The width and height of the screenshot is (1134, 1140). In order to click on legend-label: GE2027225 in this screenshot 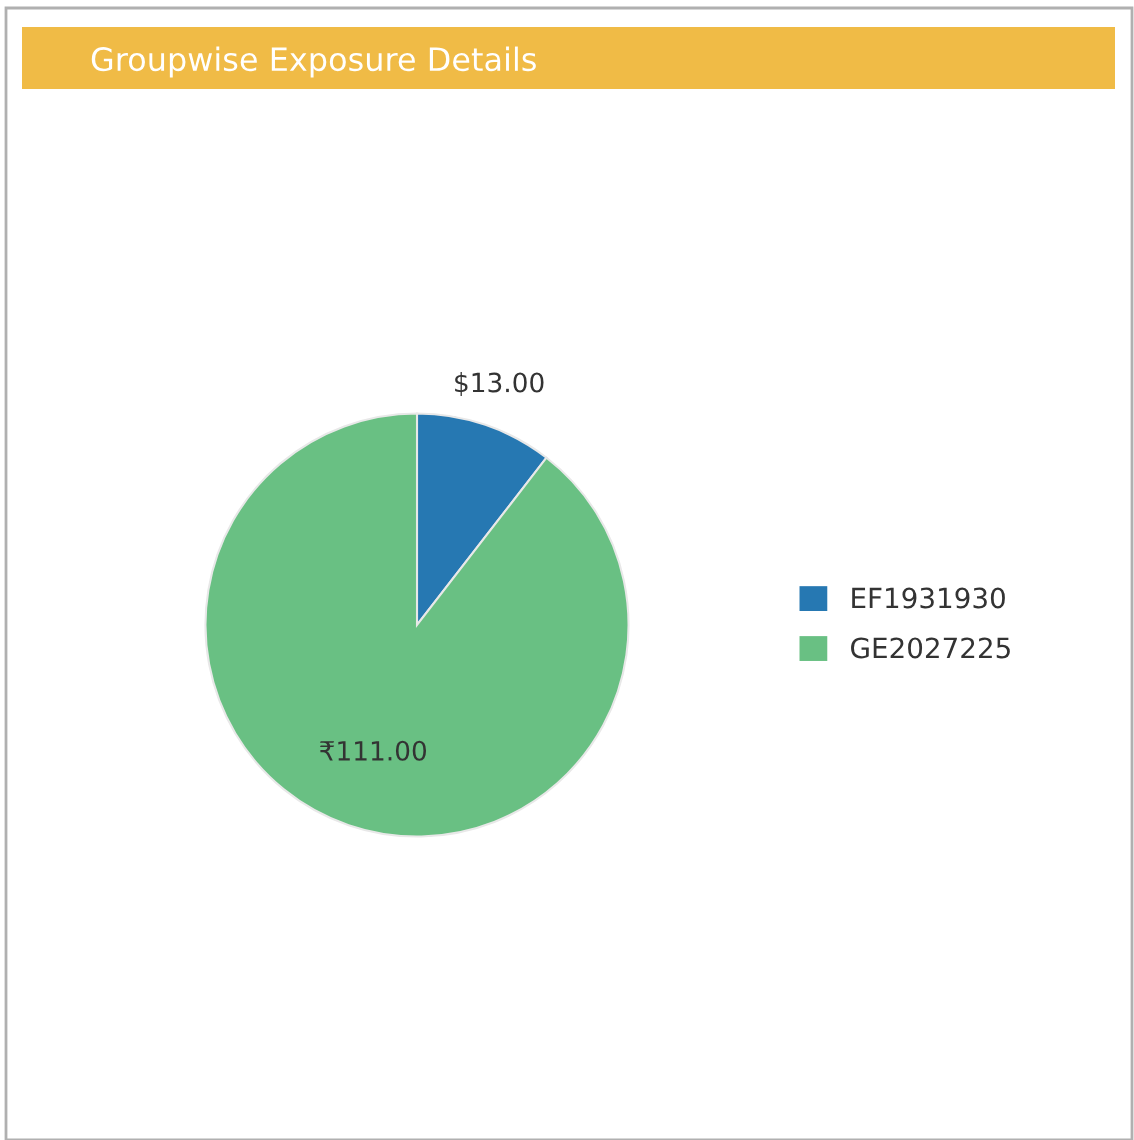, I will do `click(930, 648)`.